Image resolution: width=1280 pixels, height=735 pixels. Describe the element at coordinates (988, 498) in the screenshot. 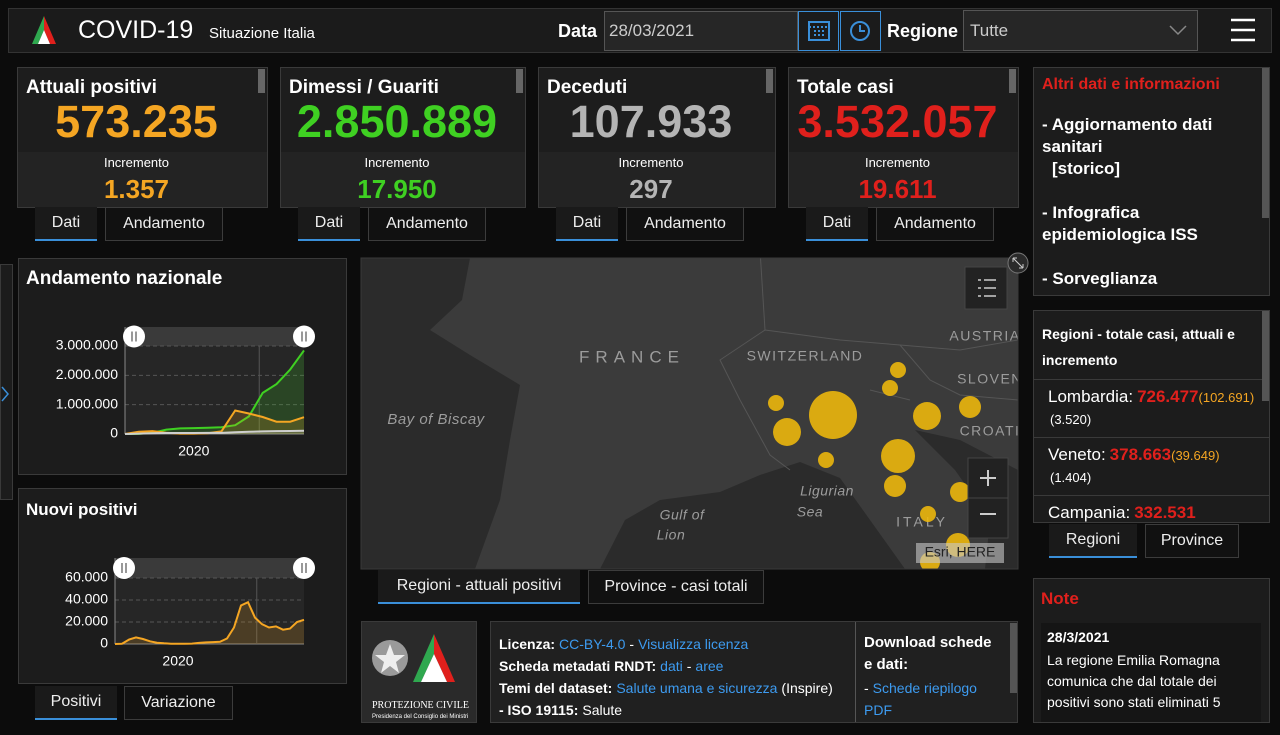

I see `zoom-controls` at that location.